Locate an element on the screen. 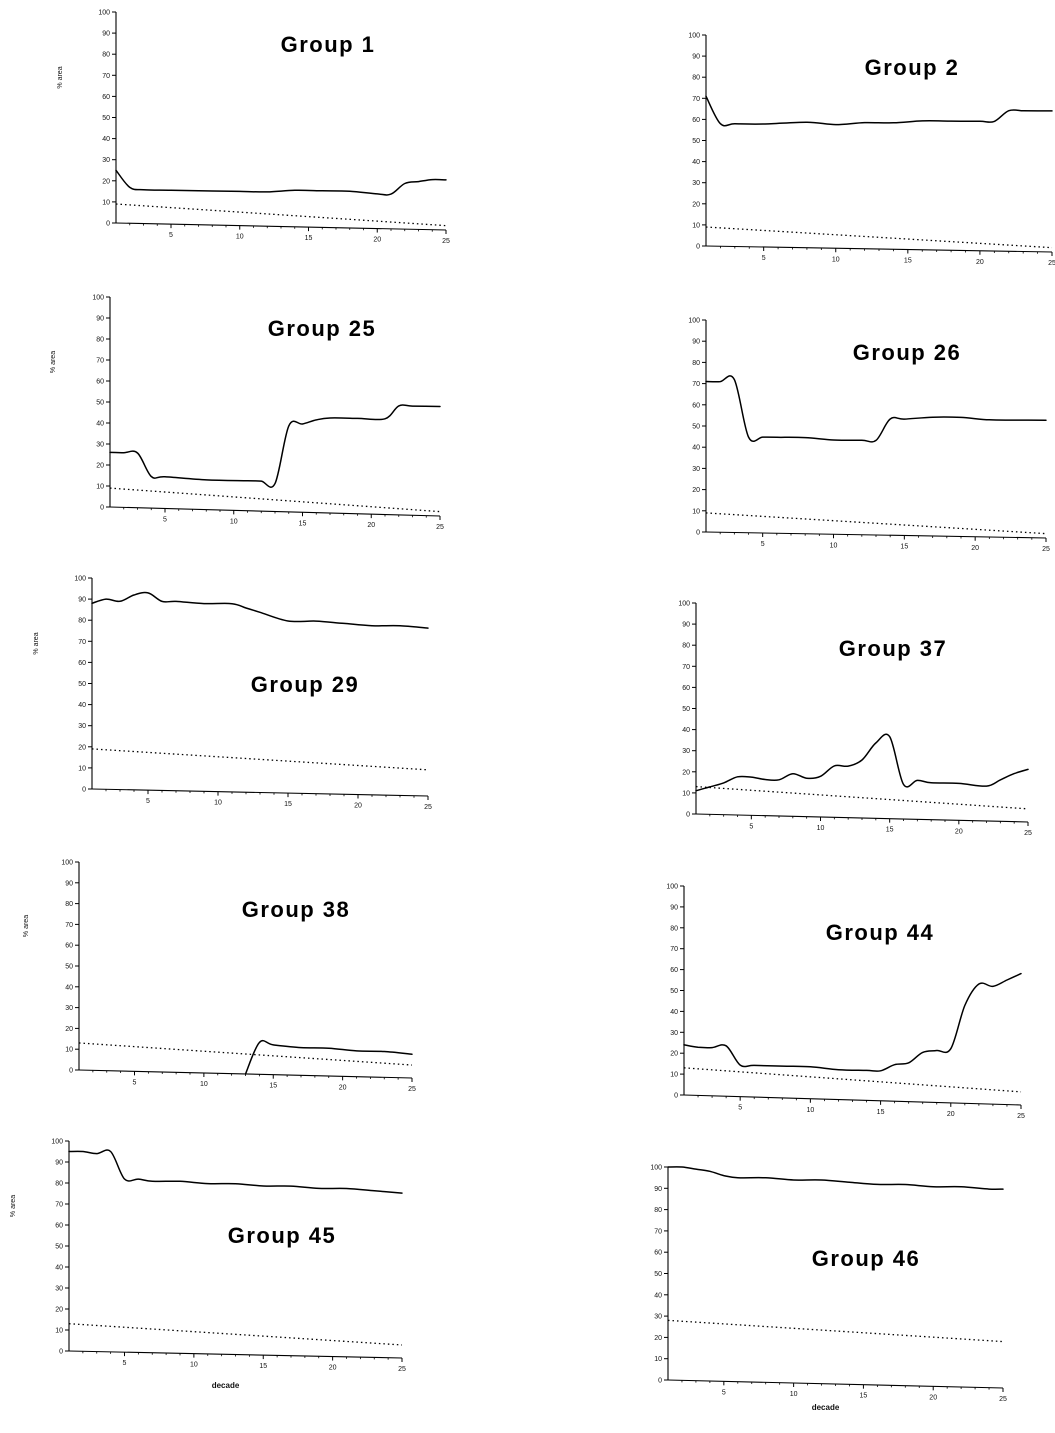 The height and width of the screenshot is (1433, 1055). chart-panel-8: 0 10 20 30 40 50 60 70 80 90 100 5 10 15 20 25 Group 44 is located at coordinates (845, 1002).